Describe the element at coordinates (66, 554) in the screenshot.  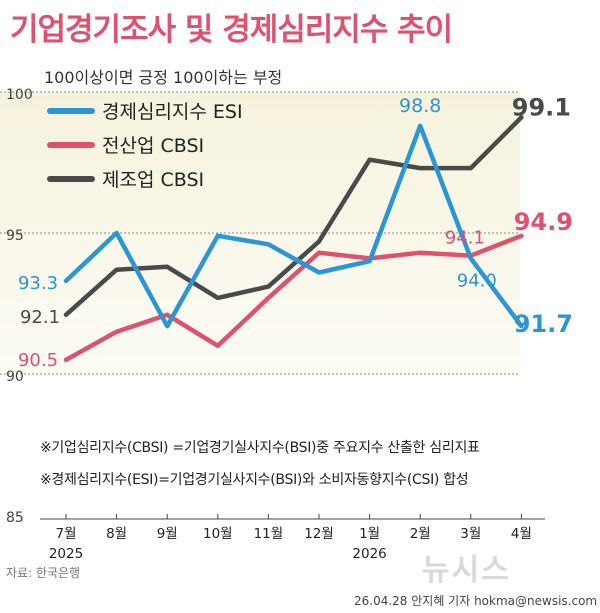
I see `x-year-label: 2025` at that location.